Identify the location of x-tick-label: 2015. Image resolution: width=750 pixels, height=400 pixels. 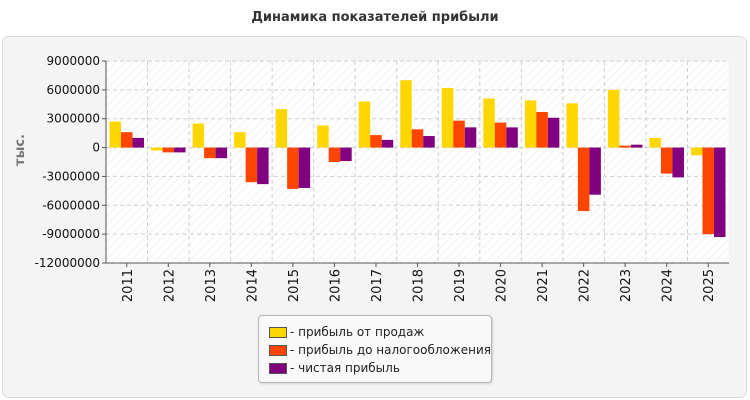
(294, 285).